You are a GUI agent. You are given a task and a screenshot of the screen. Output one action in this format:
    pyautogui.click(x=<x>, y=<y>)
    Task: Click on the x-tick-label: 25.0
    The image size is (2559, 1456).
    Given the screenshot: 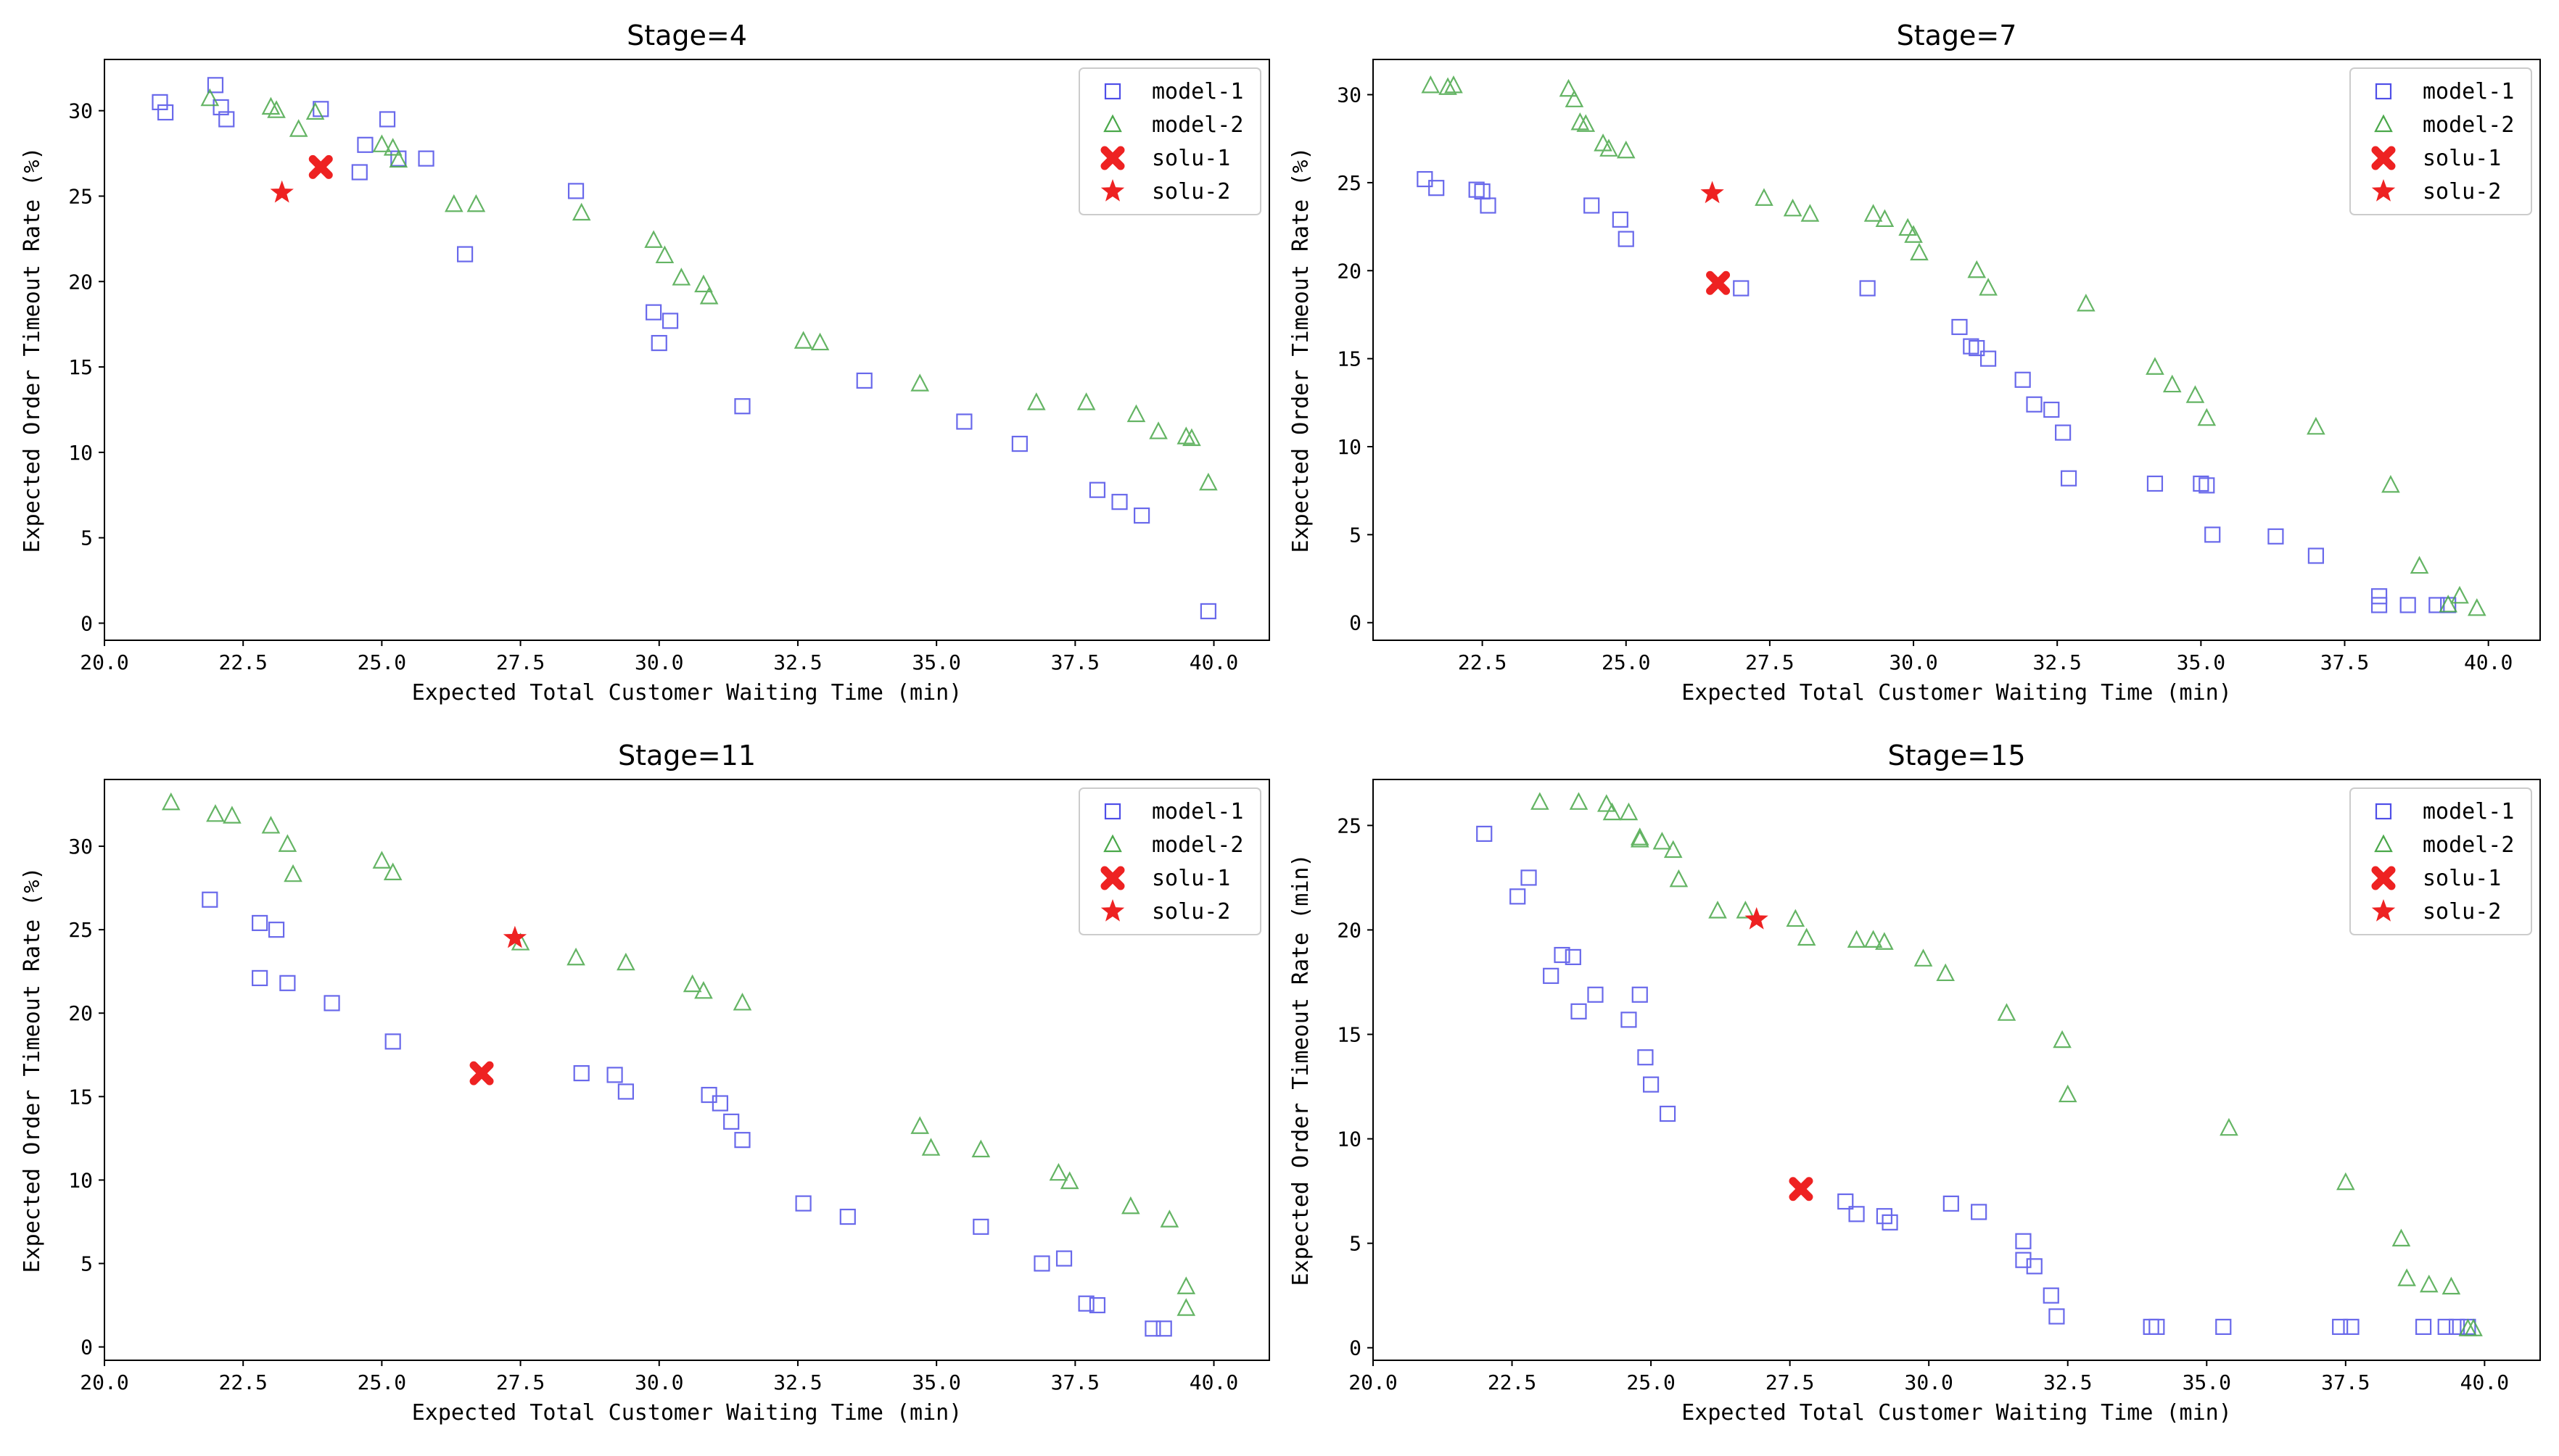 What is the action you would take?
    pyautogui.click(x=382, y=662)
    